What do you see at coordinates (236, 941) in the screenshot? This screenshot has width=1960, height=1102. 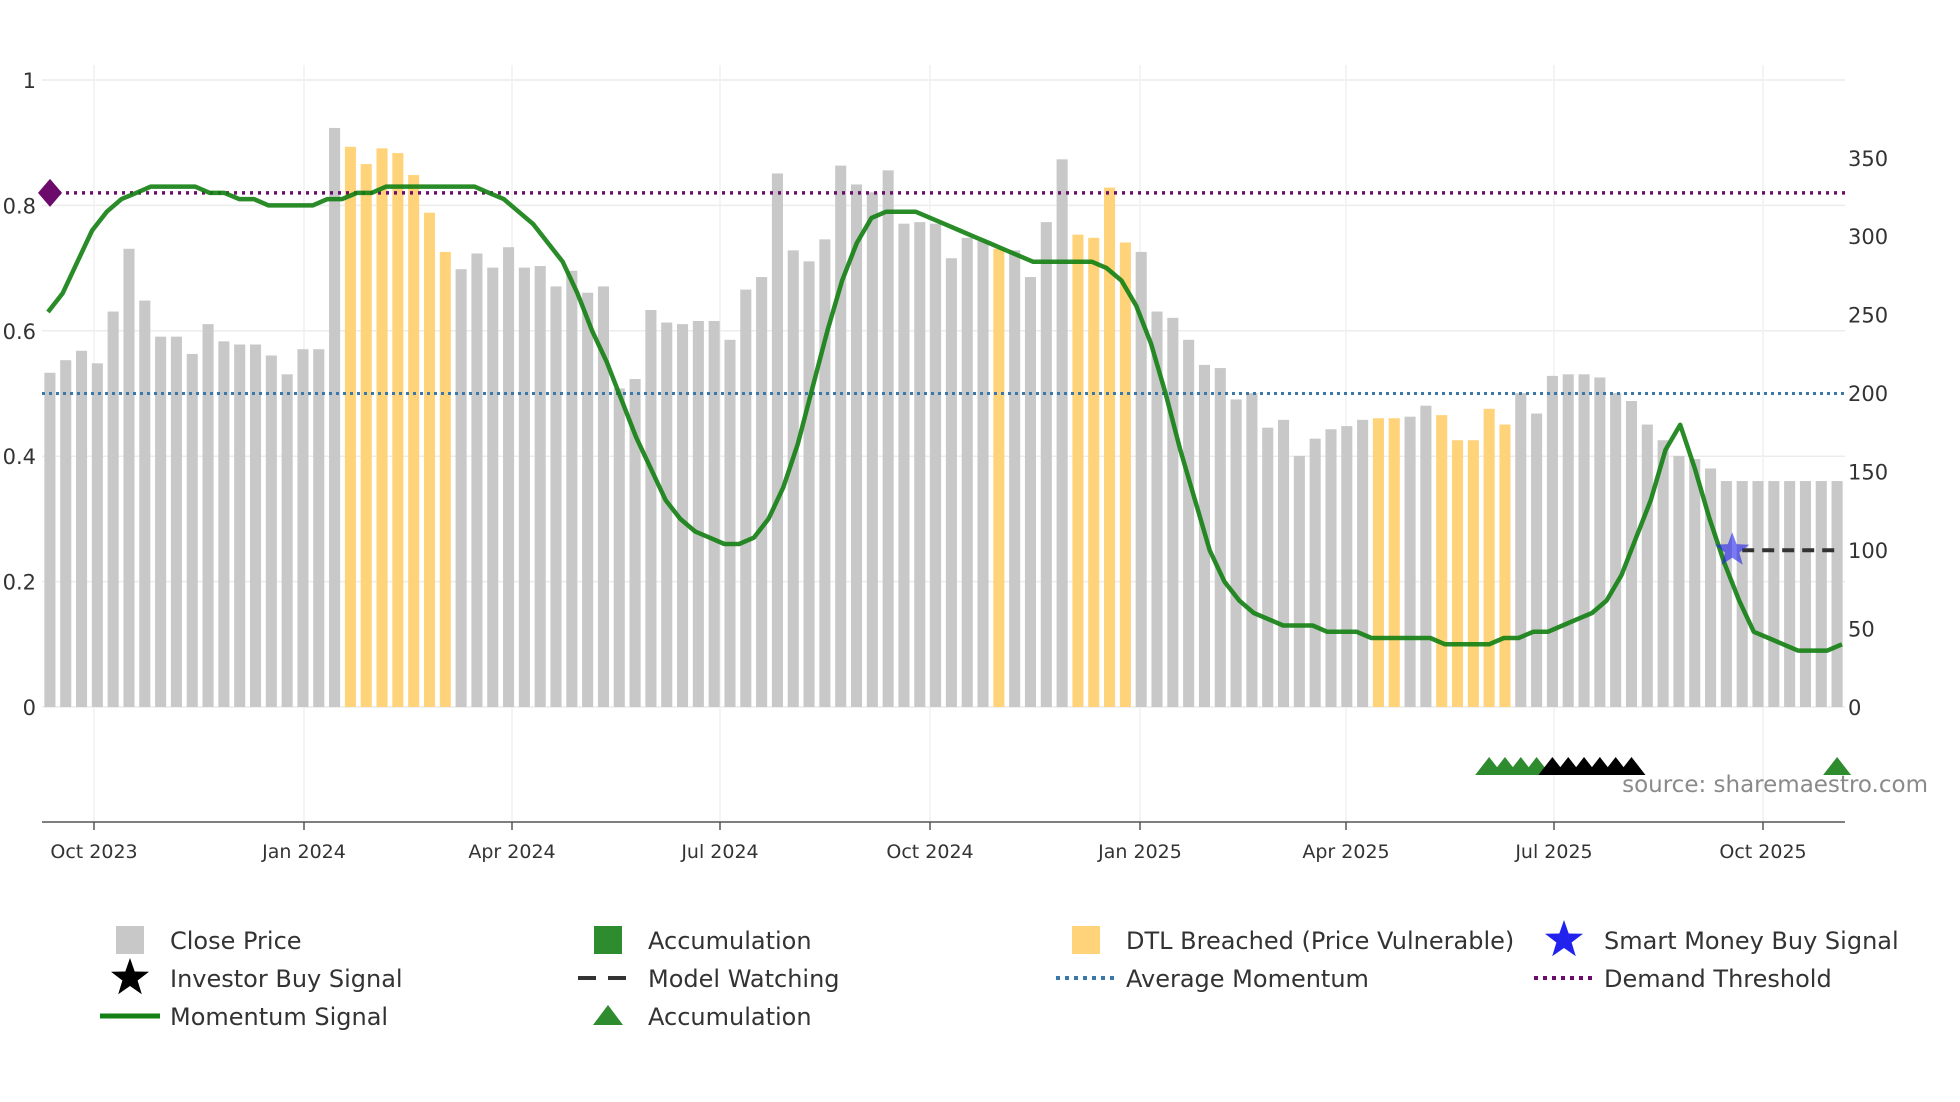 I see `legend-label: Close Price` at bounding box center [236, 941].